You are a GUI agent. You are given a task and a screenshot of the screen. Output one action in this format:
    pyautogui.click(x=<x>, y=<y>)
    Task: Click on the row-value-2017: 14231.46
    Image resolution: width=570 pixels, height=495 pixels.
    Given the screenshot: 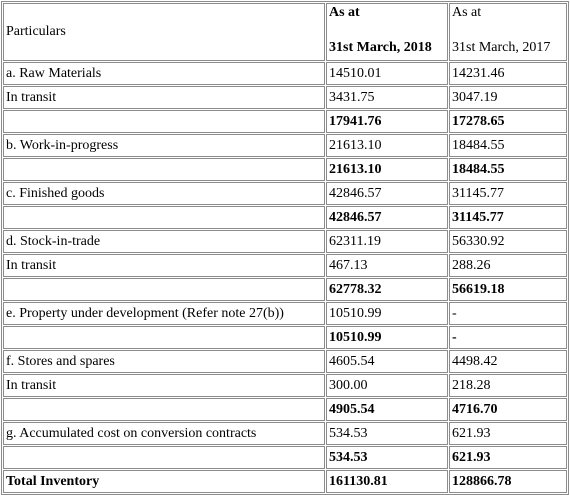 What is the action you would take?
    pyautogui.click(x=508, y=73)
    